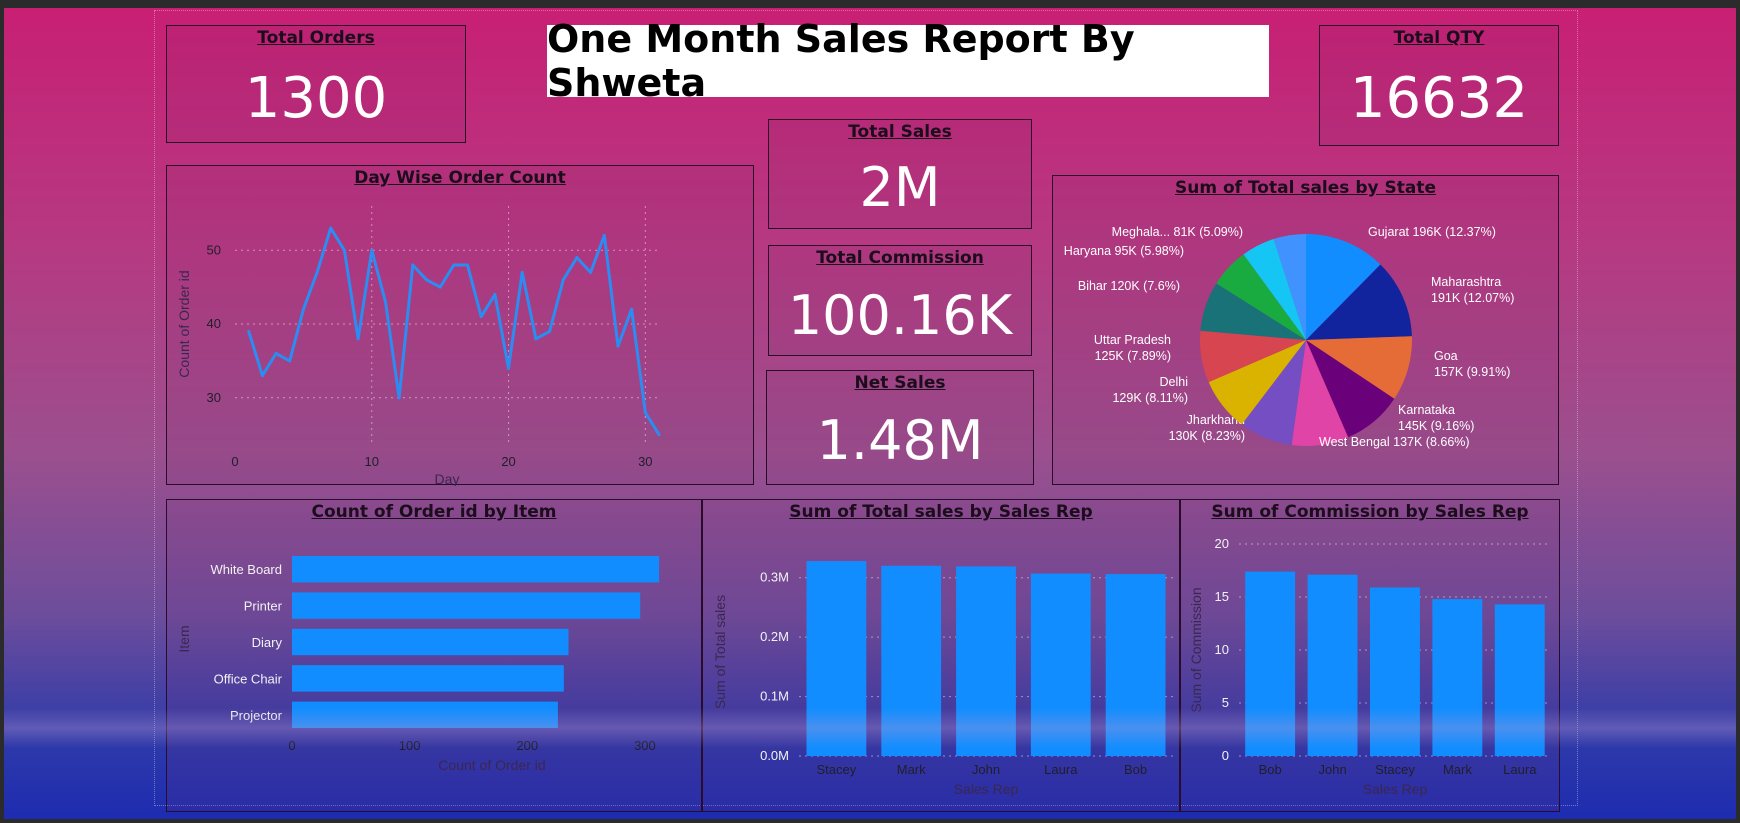  What do you see at coordinates (900, 187) in the screenshot?
I see `total-sales-value: 2M` at bounding box center [900, 187].